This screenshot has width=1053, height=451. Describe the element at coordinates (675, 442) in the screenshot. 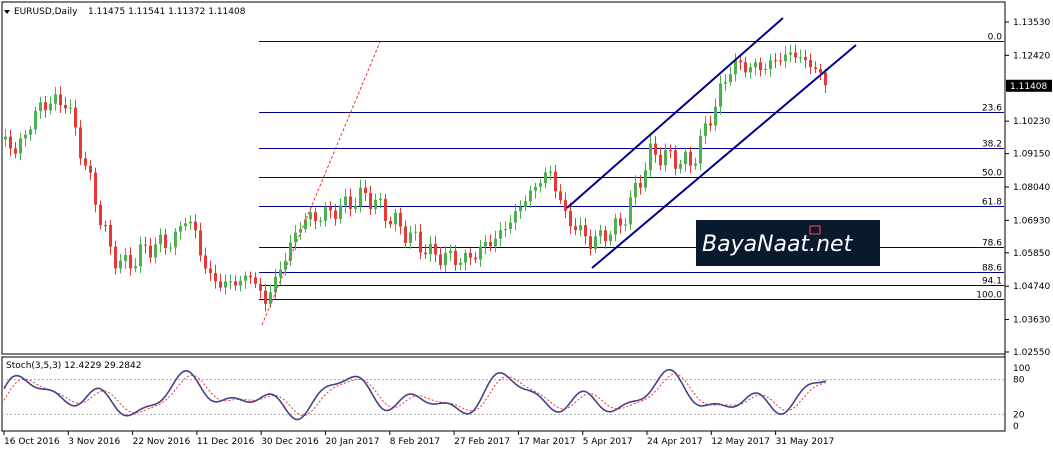

I see `date-tick-label: 24 Apr 2017` at that location.